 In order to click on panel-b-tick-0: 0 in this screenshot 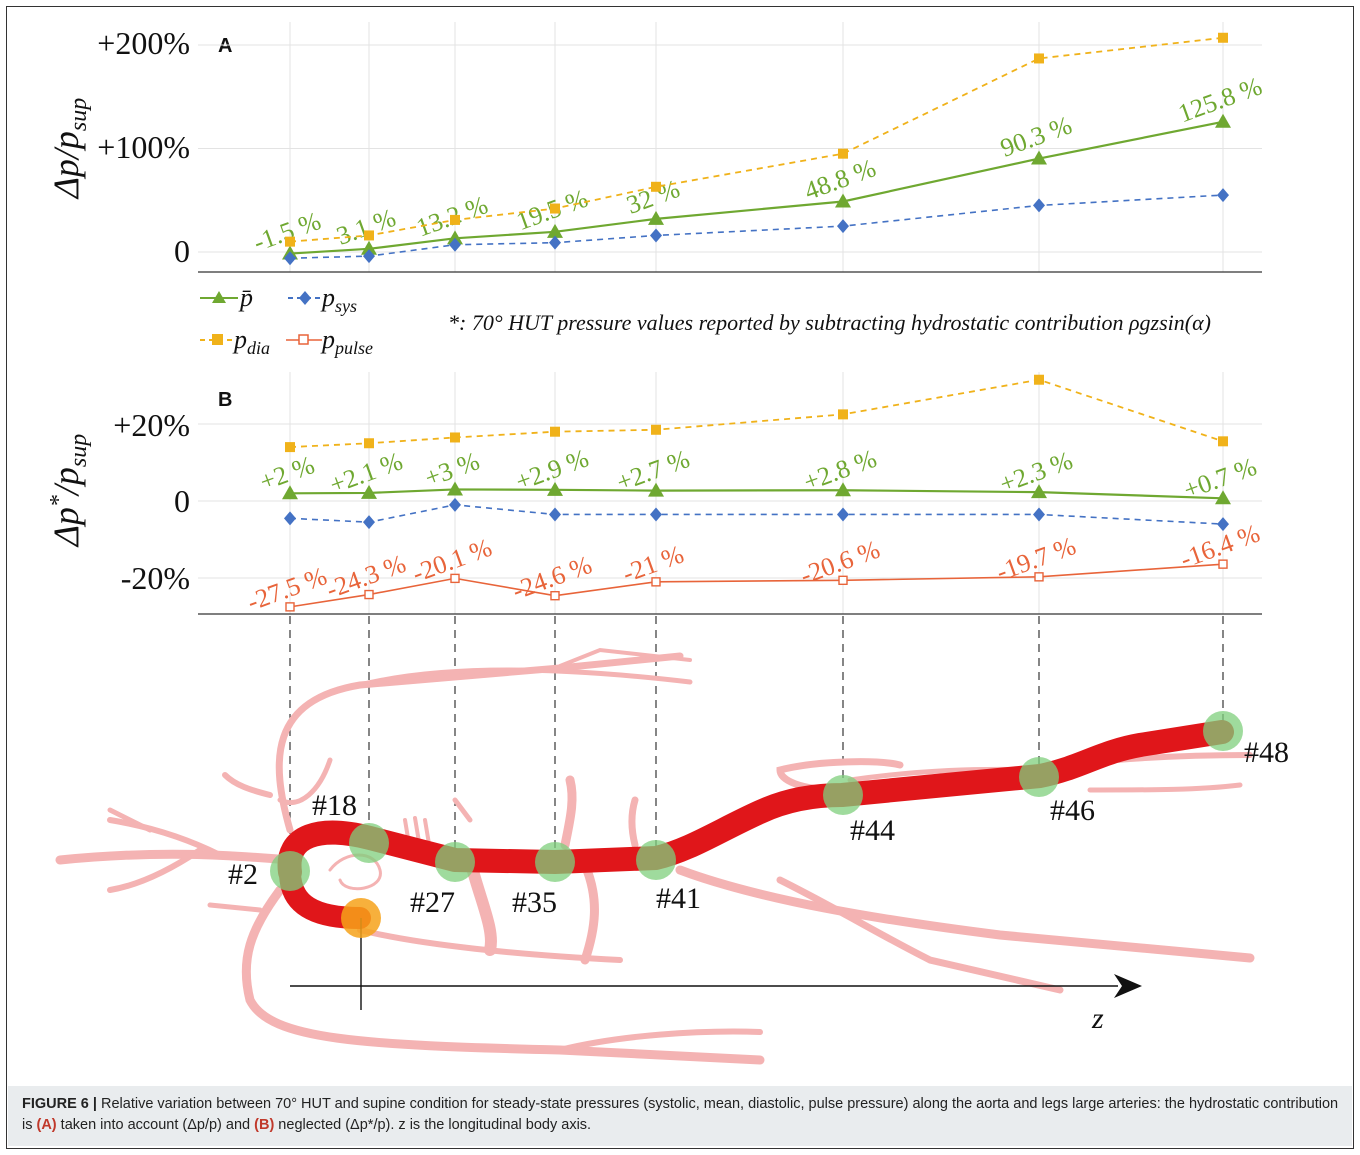, I will do `click(182, 501)`.